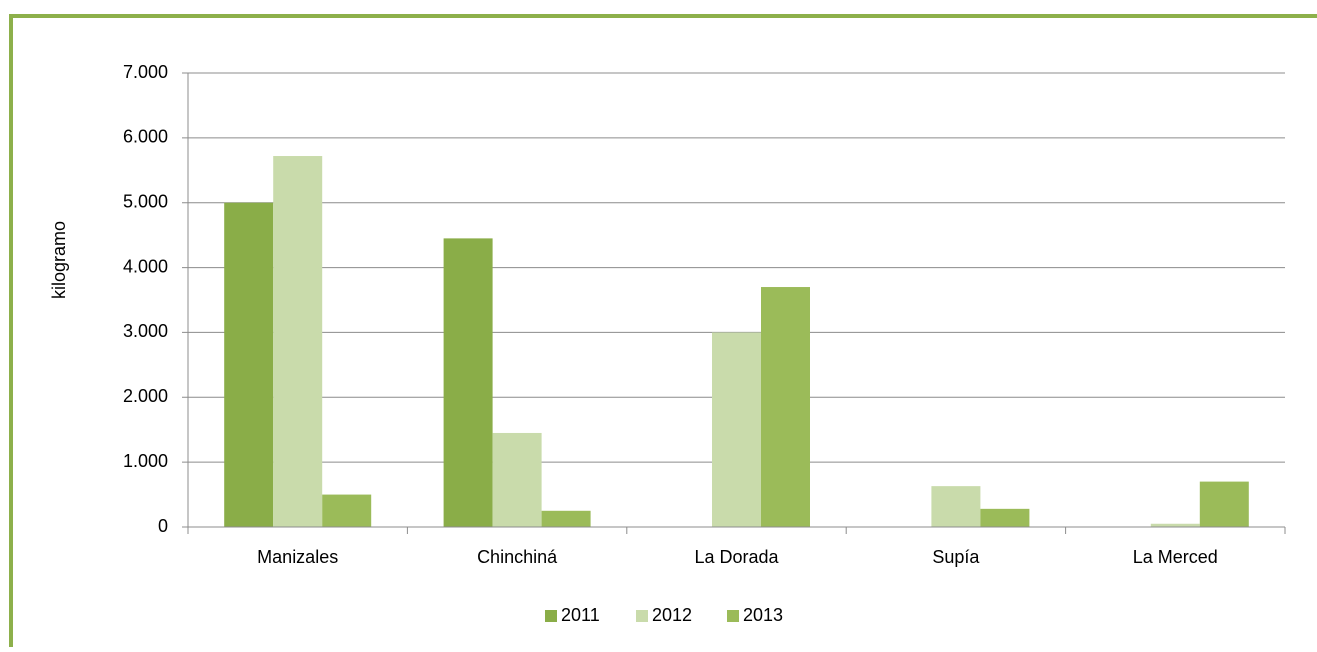 This screenshot has width=1317, height=652. What do you see at coordinates (580, 615) in the screenshot?
I see `legend-label: 2011` at bounding box center [580, 615].